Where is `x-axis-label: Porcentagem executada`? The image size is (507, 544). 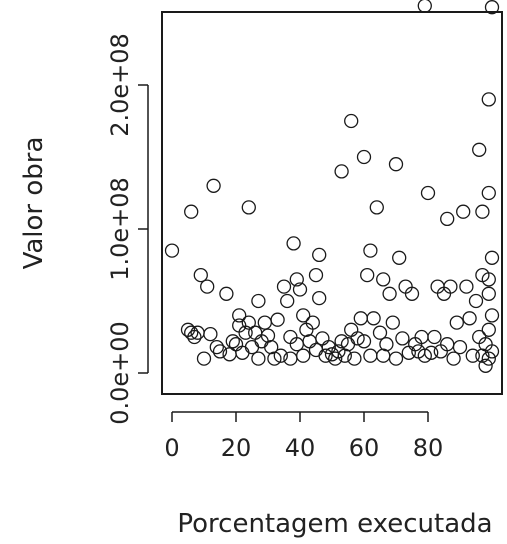
x-axis-label: Porcentagem executada is located at coordinates (334, 524).